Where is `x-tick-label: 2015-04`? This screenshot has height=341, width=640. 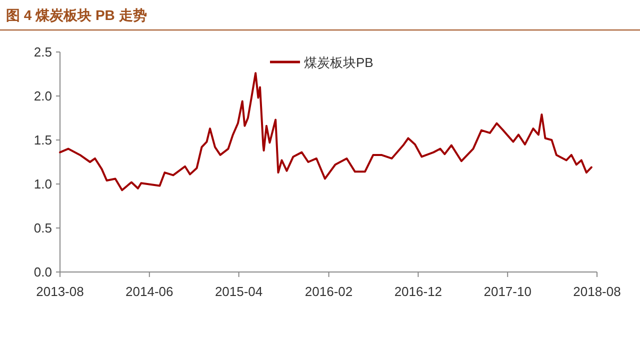 x-tick-label: 2015-04 is located at coordinates (238, 291).